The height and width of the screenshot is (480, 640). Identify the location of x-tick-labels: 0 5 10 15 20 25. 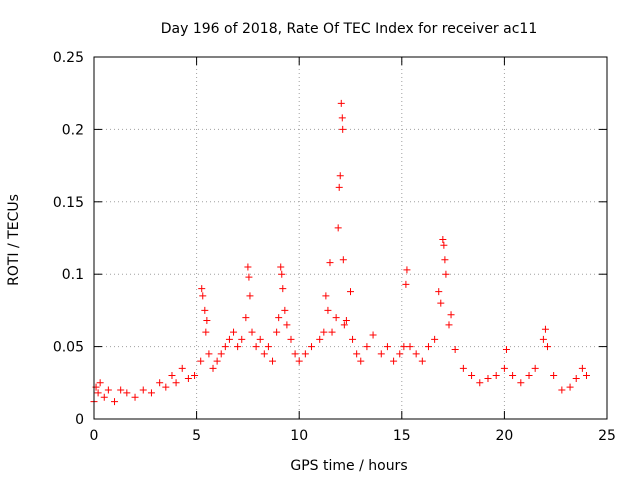
(353, 436).